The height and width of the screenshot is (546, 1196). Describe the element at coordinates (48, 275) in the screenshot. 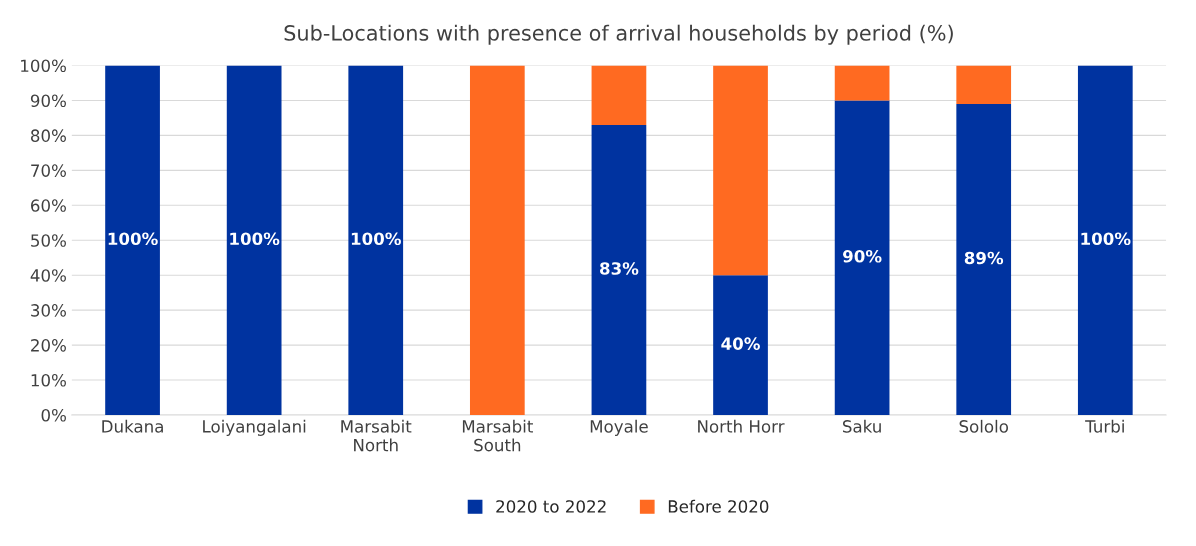

I see `y-tick-label: 40%` at that location.